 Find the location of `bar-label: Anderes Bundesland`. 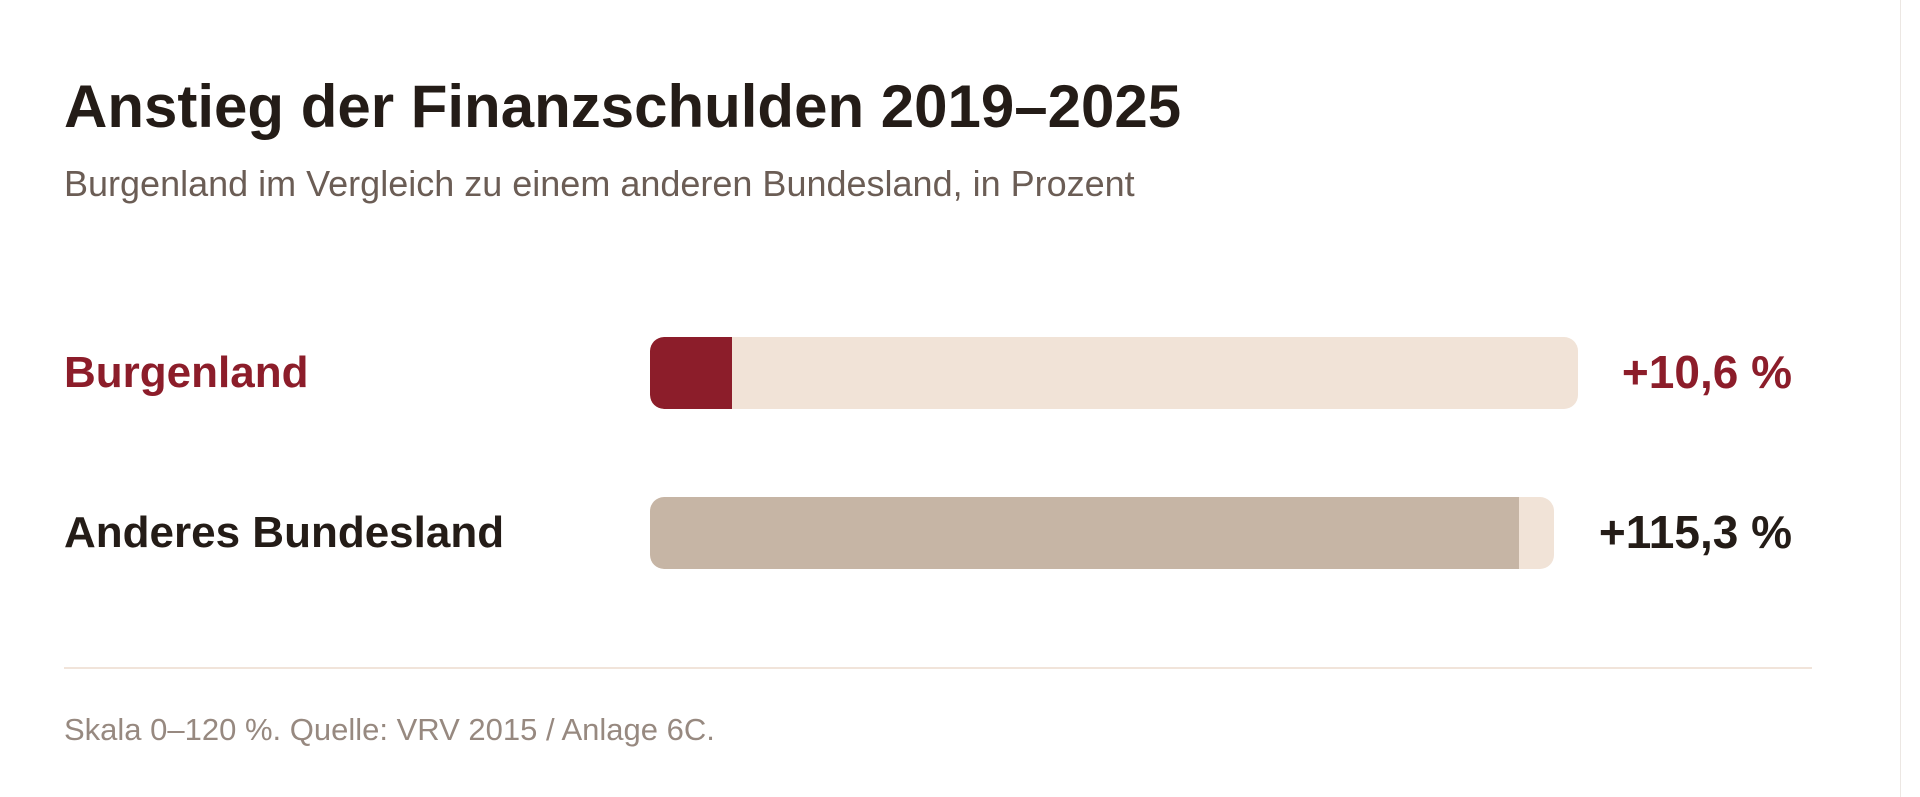

bar-label: Anderes Bundesland is located at coordinates (284, 532).